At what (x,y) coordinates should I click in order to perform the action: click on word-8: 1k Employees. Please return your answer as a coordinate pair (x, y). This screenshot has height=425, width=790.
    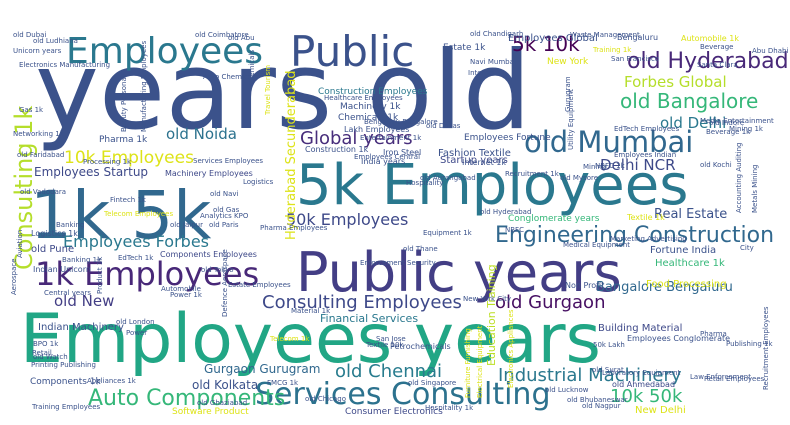
    Looking at the image, I should click on (147, 274).